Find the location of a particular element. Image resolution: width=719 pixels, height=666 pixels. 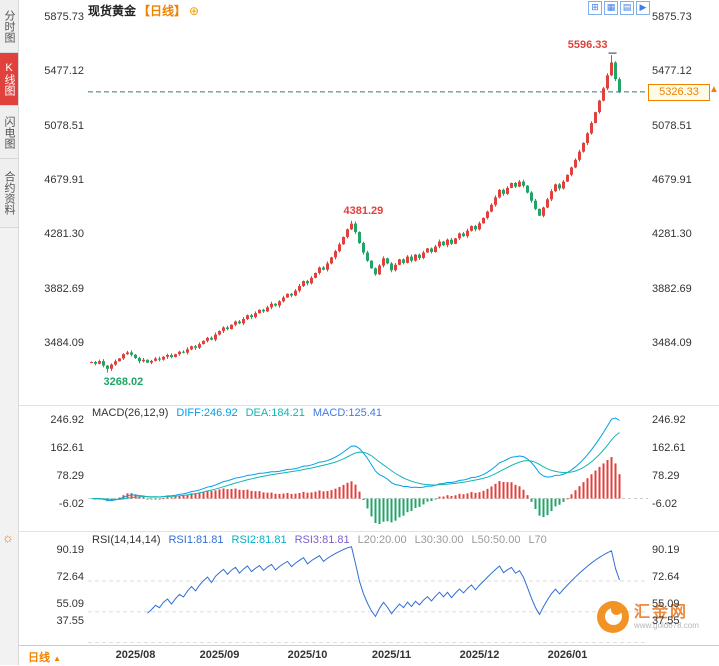

rsi-axis-label-right: 72.64 is located at coordinates (666, 577).